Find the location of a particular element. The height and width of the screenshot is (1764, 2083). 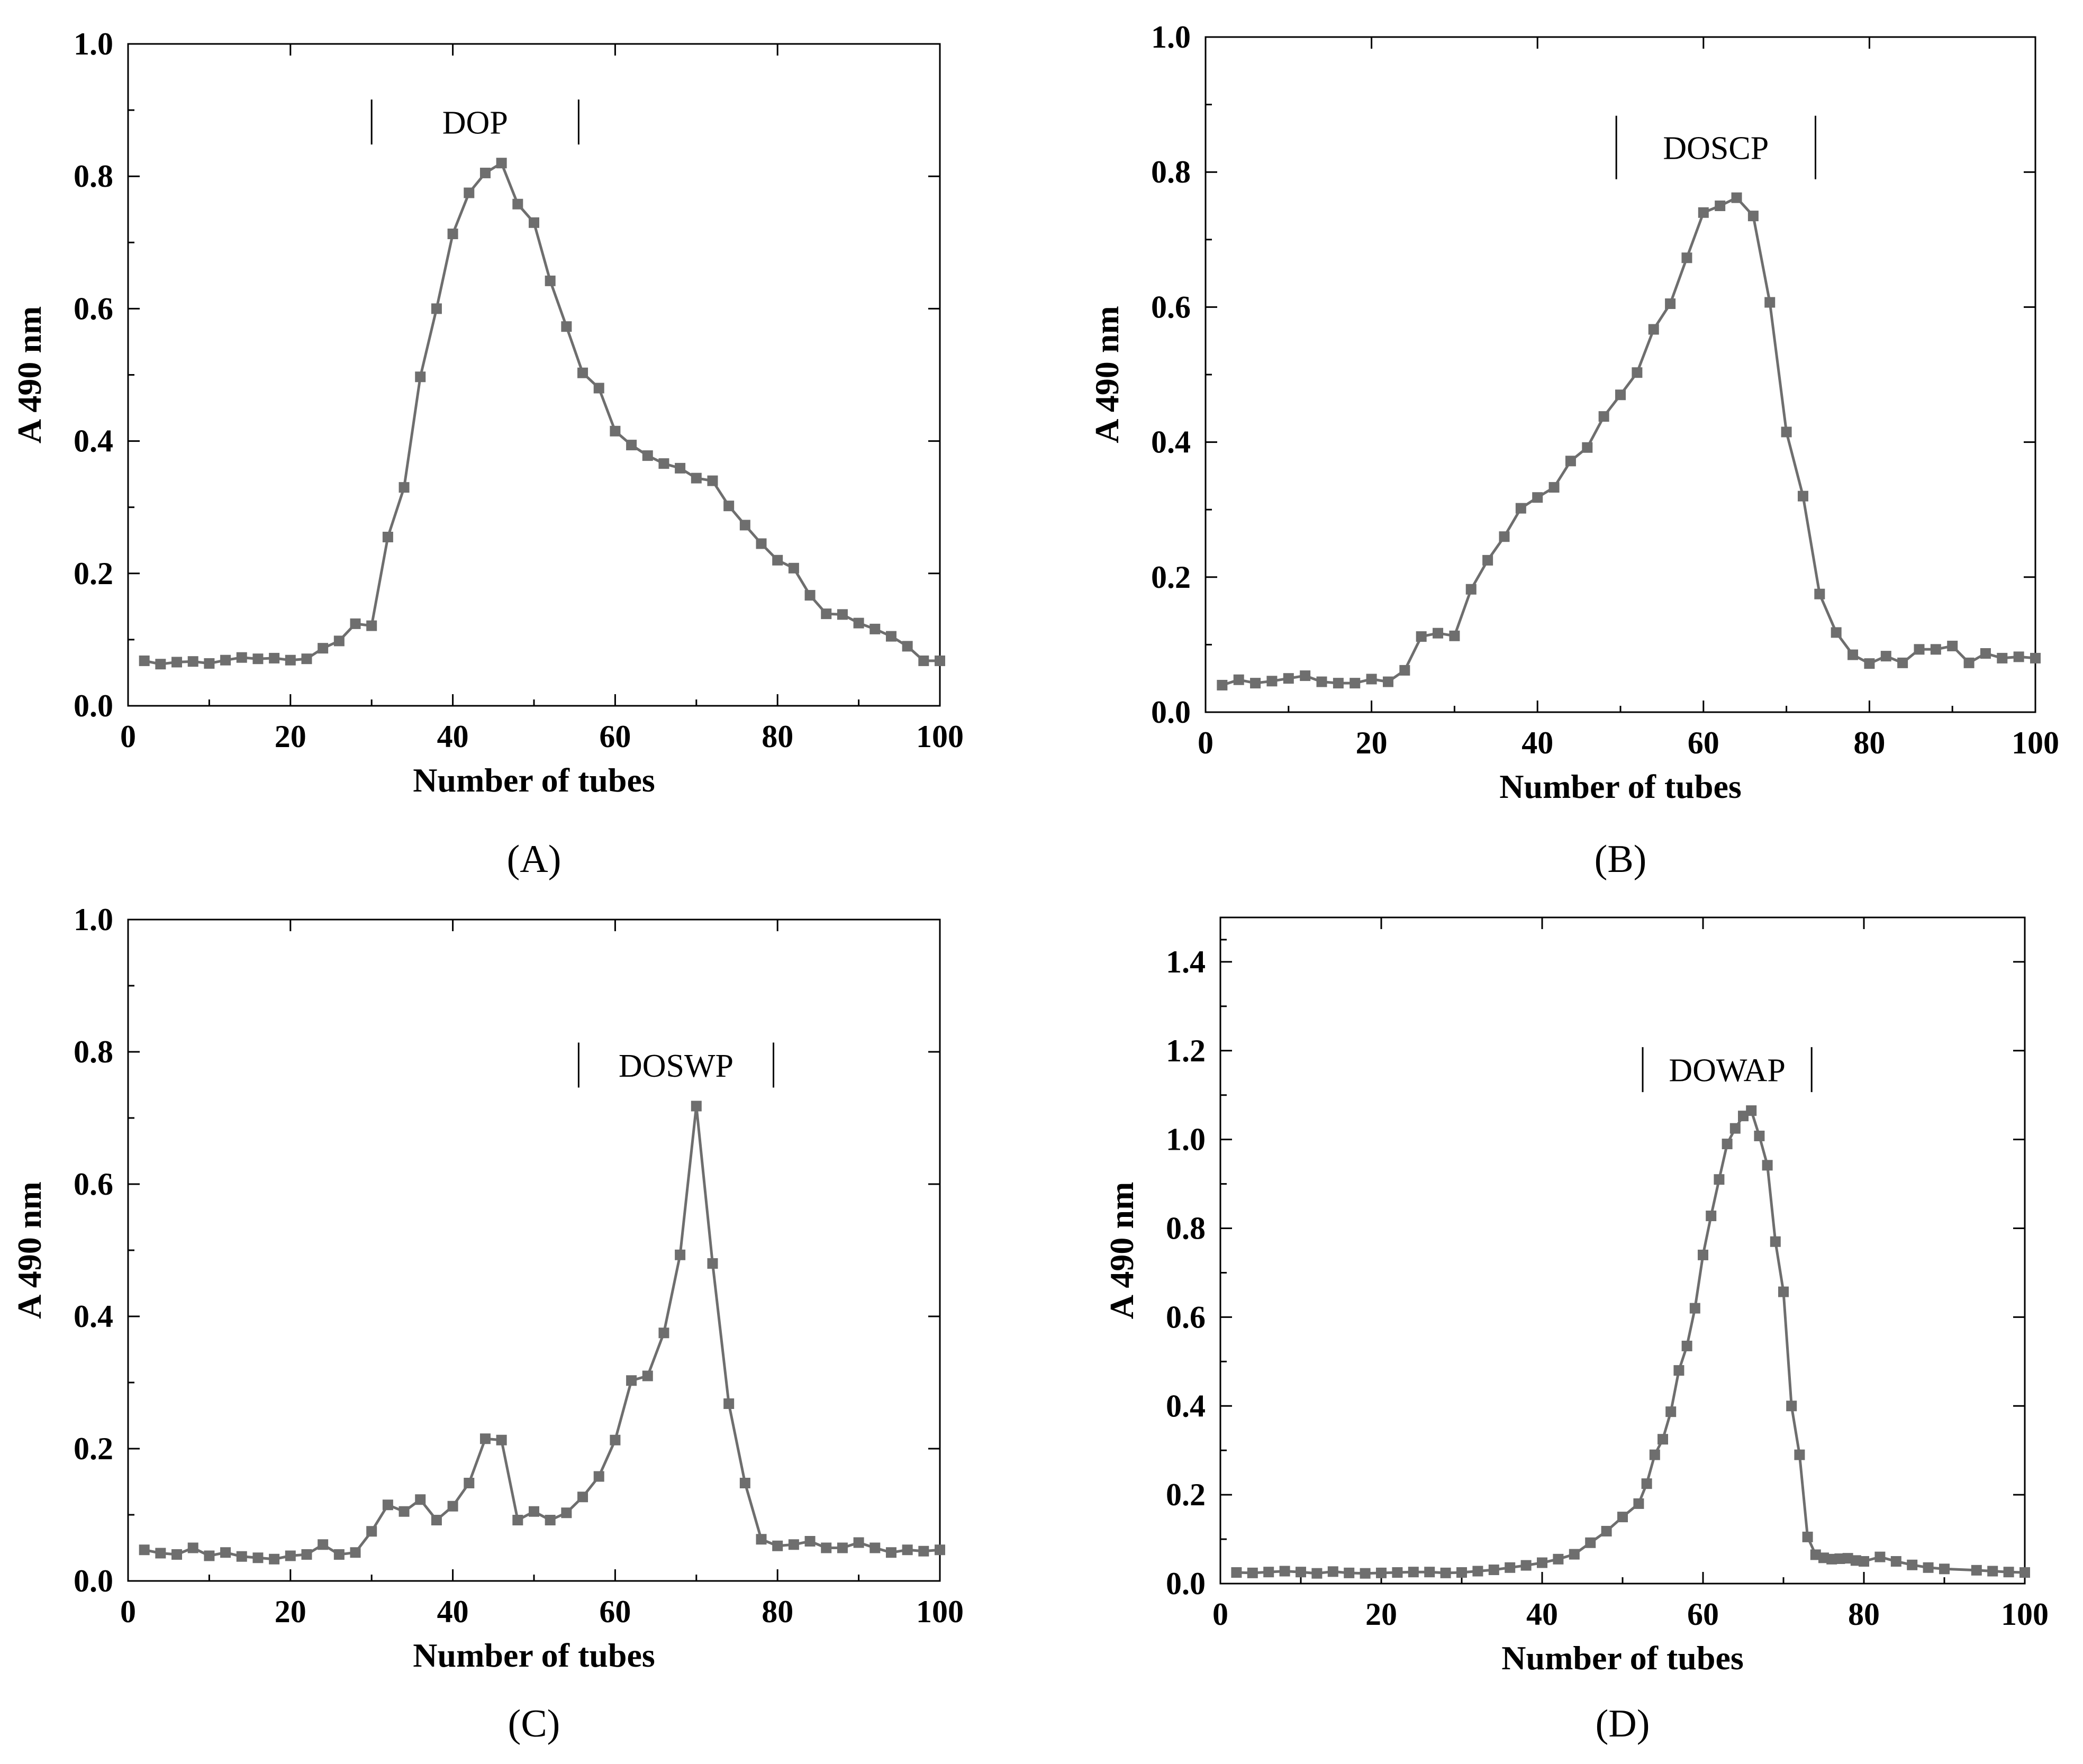

chart-c-y-tick-label: 0.2 is located at coordinates (93, 1448).